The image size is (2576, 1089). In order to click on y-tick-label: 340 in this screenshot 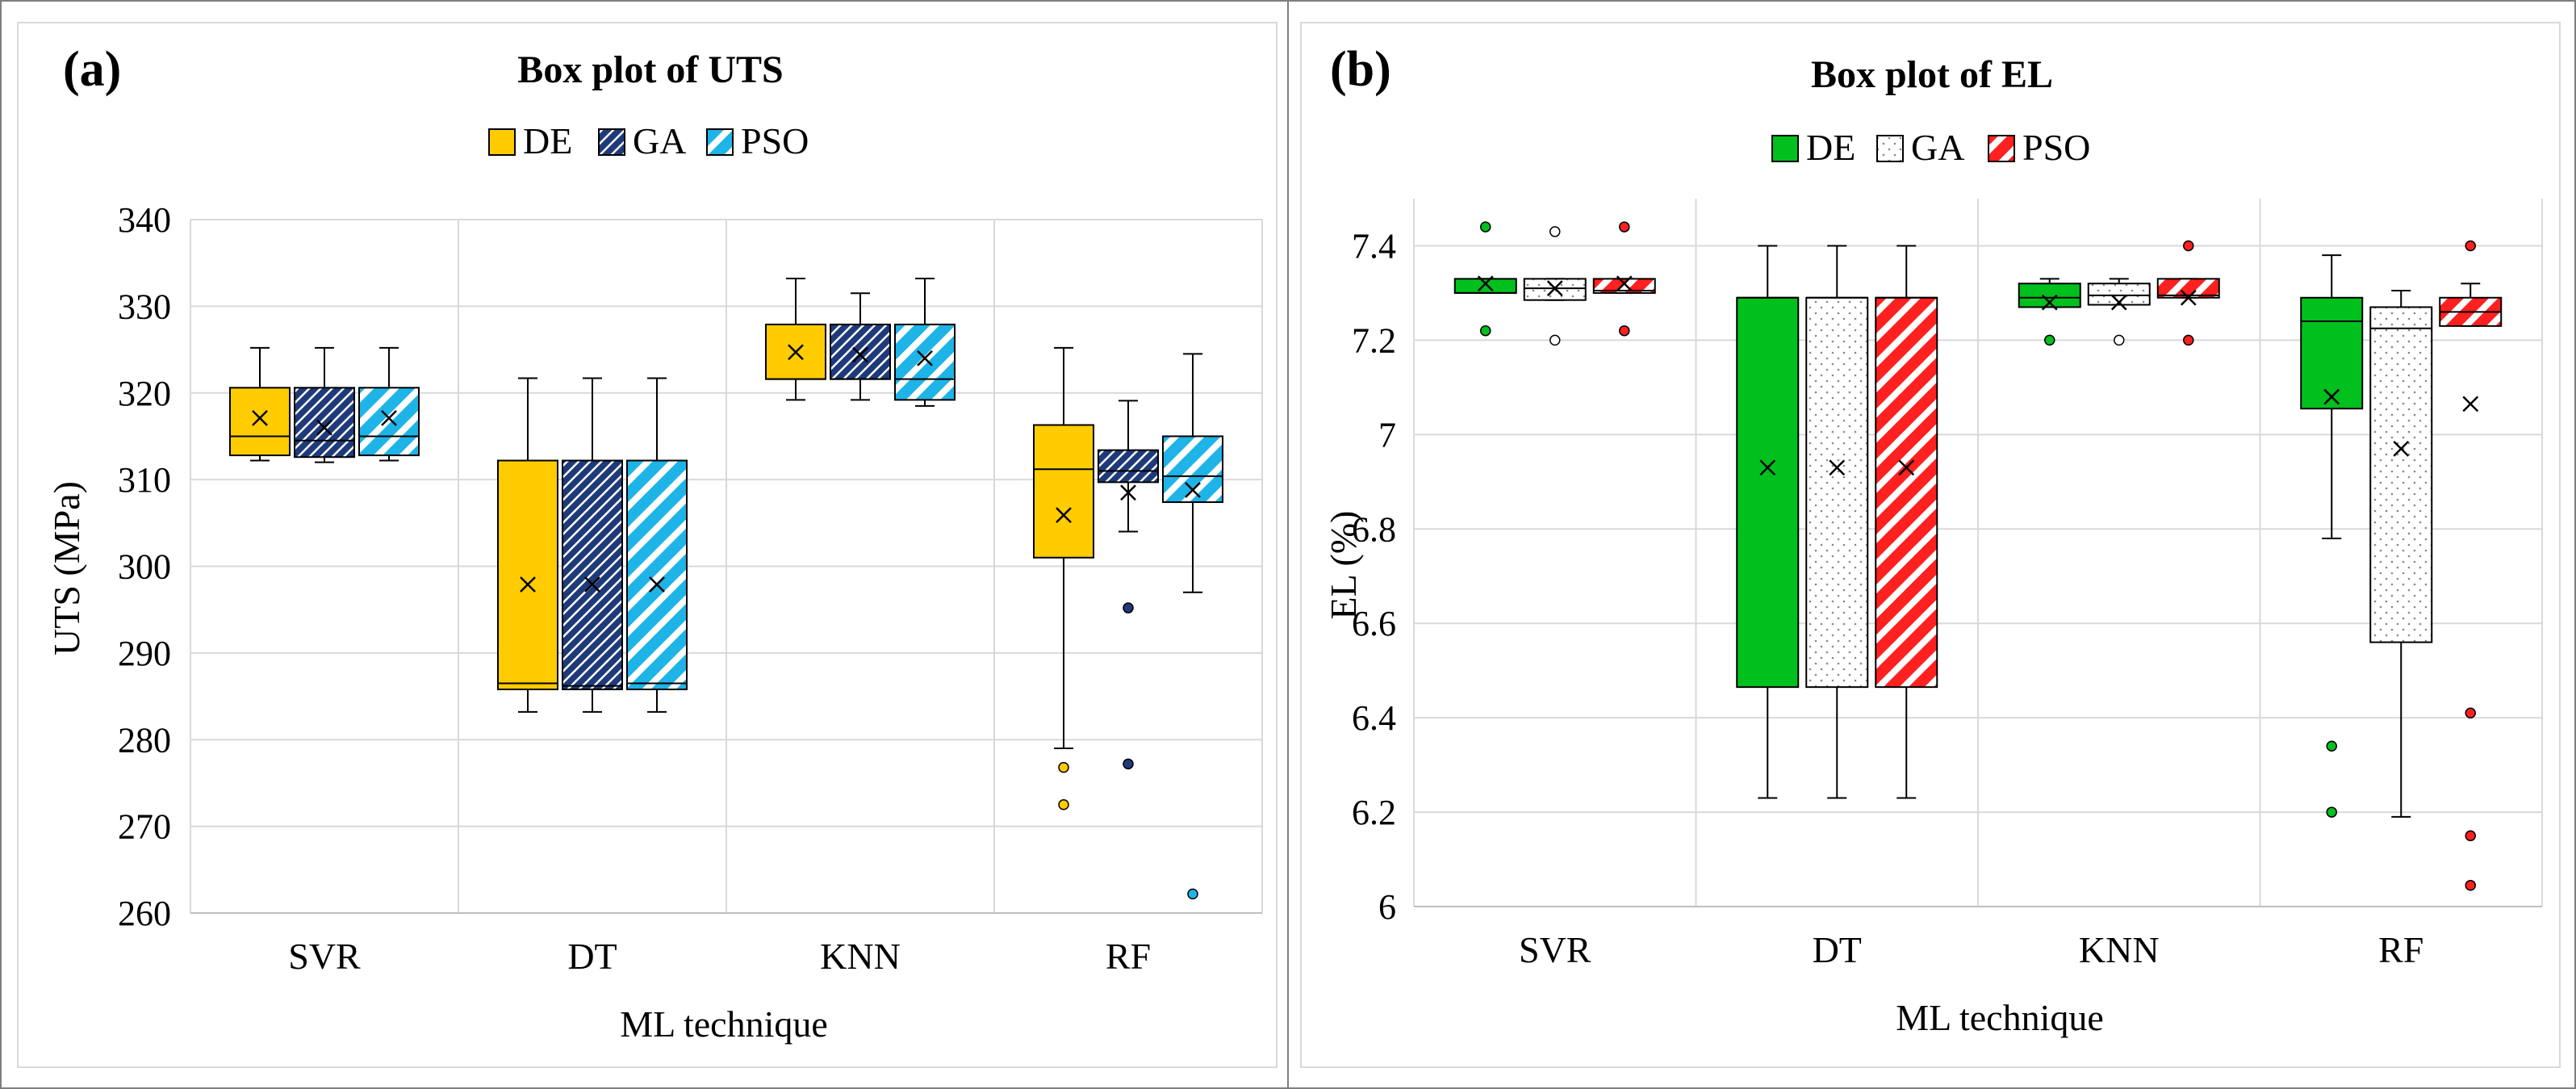, I will do `click(144, 220)`.